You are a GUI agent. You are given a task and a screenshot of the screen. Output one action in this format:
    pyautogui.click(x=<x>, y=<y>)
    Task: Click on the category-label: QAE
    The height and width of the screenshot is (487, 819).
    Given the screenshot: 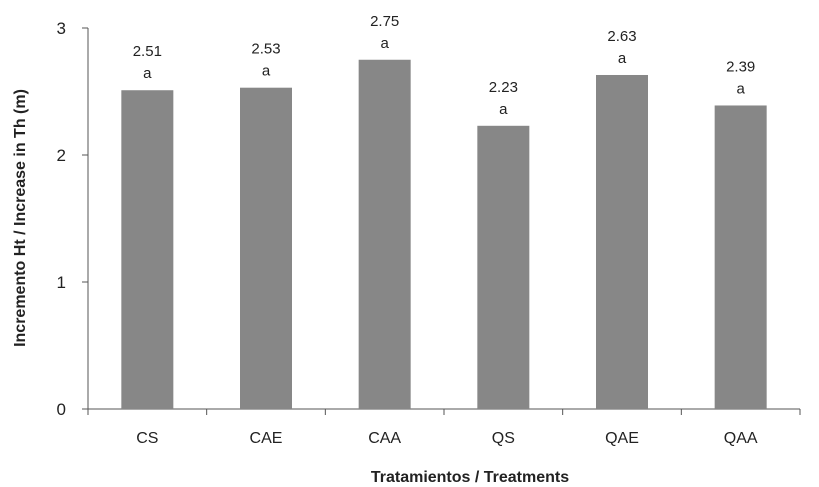 What is the action you would take?
    pyautogui.click(x=622, y=438)
    